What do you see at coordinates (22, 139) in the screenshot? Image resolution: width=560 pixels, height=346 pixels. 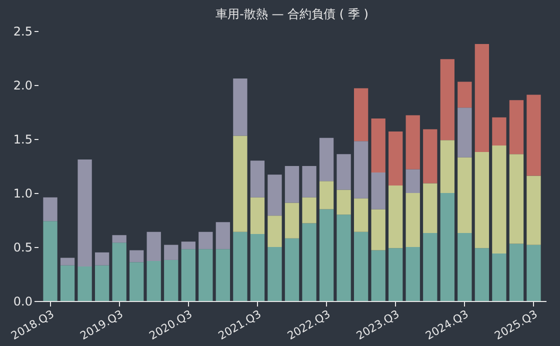 I see `y-tick-label: 1.5` at bounding box center [22, 139].